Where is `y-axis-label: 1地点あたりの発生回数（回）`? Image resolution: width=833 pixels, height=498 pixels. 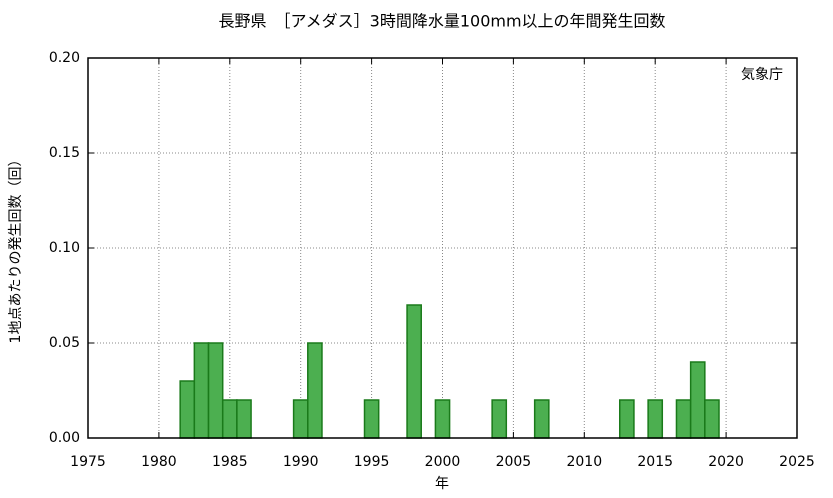
y-axis-label: 1地点あたりの発生回数（回） is located at coordinates (16, 248).